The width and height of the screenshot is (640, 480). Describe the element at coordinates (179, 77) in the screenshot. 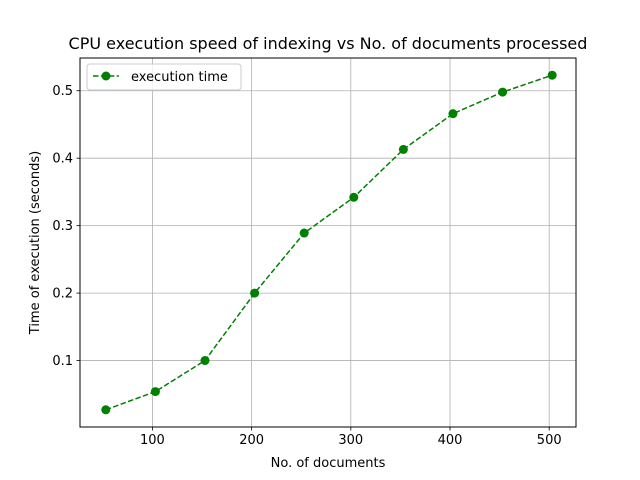

I see `legend-label-execution-time: execution time` at that location.